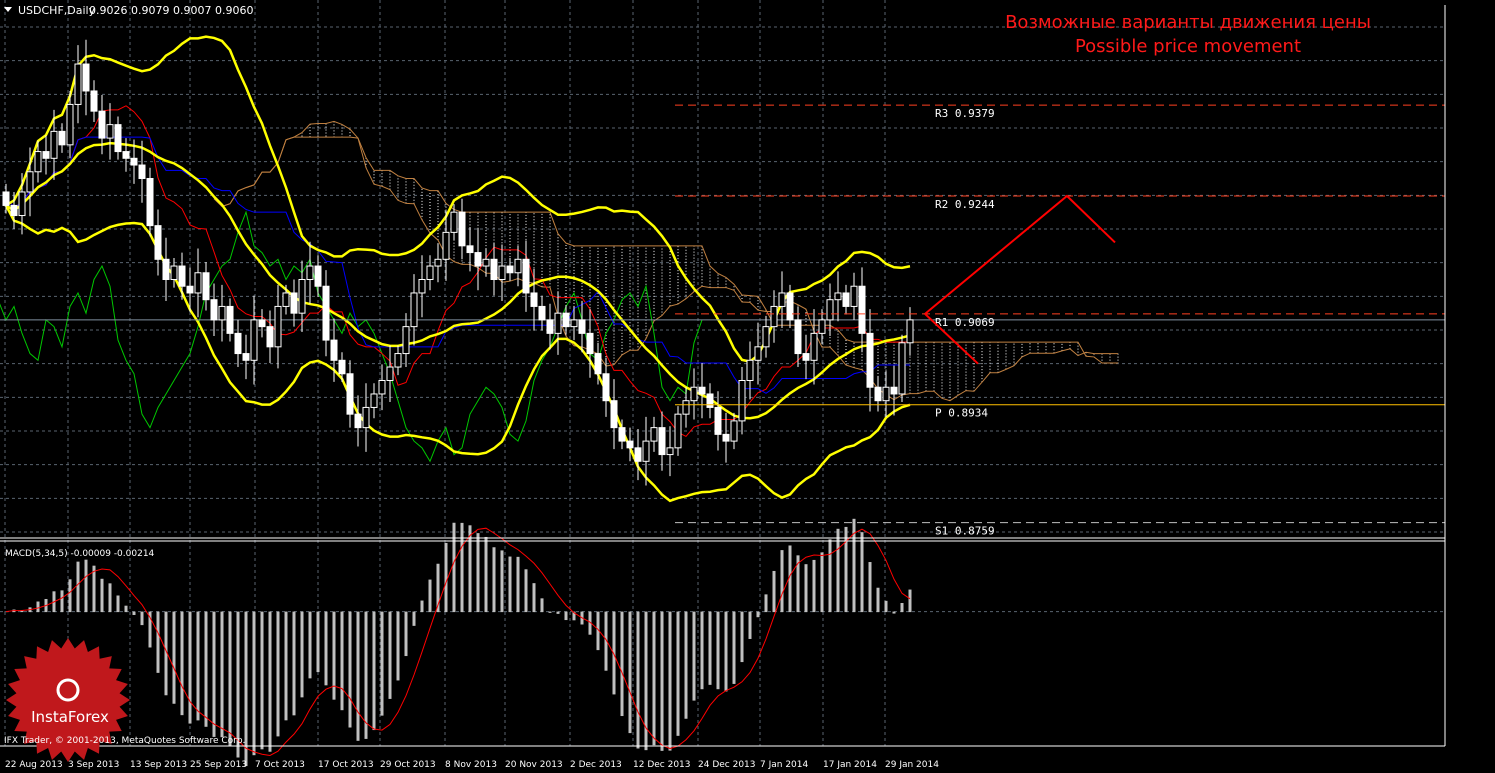  Describe the element at coordinates (68, 690) in the screenshot. I see `logo-icon` at that location.